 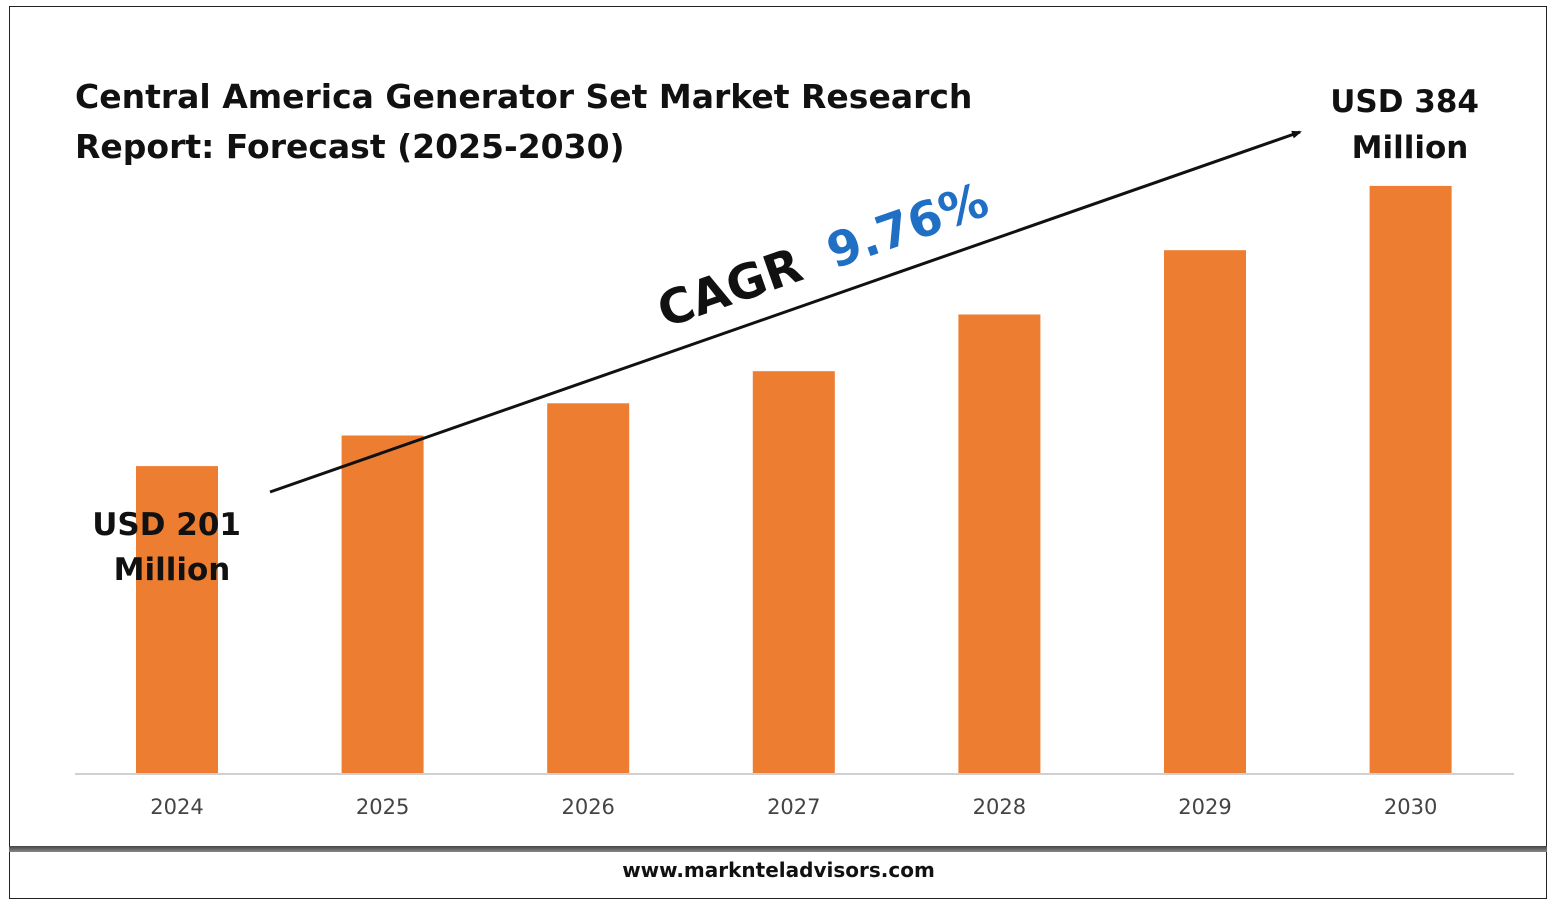 What do you see at coordinates (1204, 807) in the screenshot?
I see `x-tick-2029: 2029` at bounding box center [1204, 807].